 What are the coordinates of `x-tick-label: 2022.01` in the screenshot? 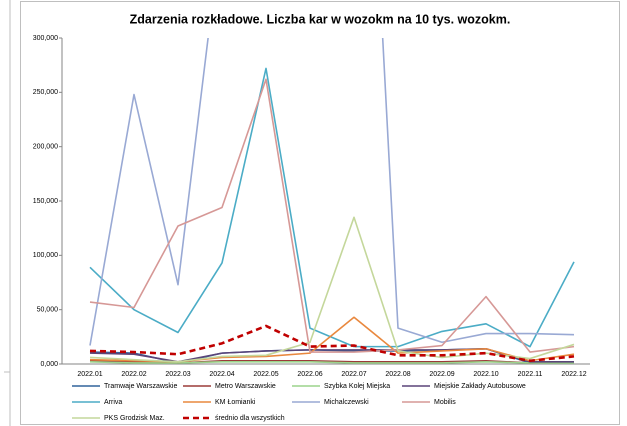 It's located at (89, 374).